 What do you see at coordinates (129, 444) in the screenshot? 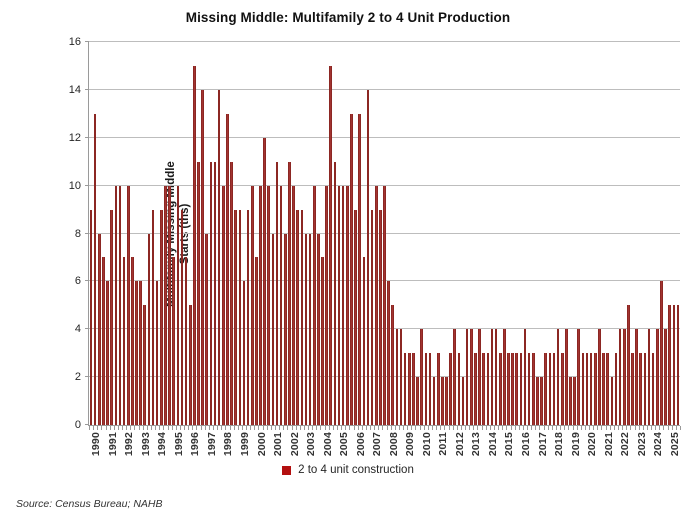
I see `x-tick-label-1992: 1992` at bounding box center [129, 444].